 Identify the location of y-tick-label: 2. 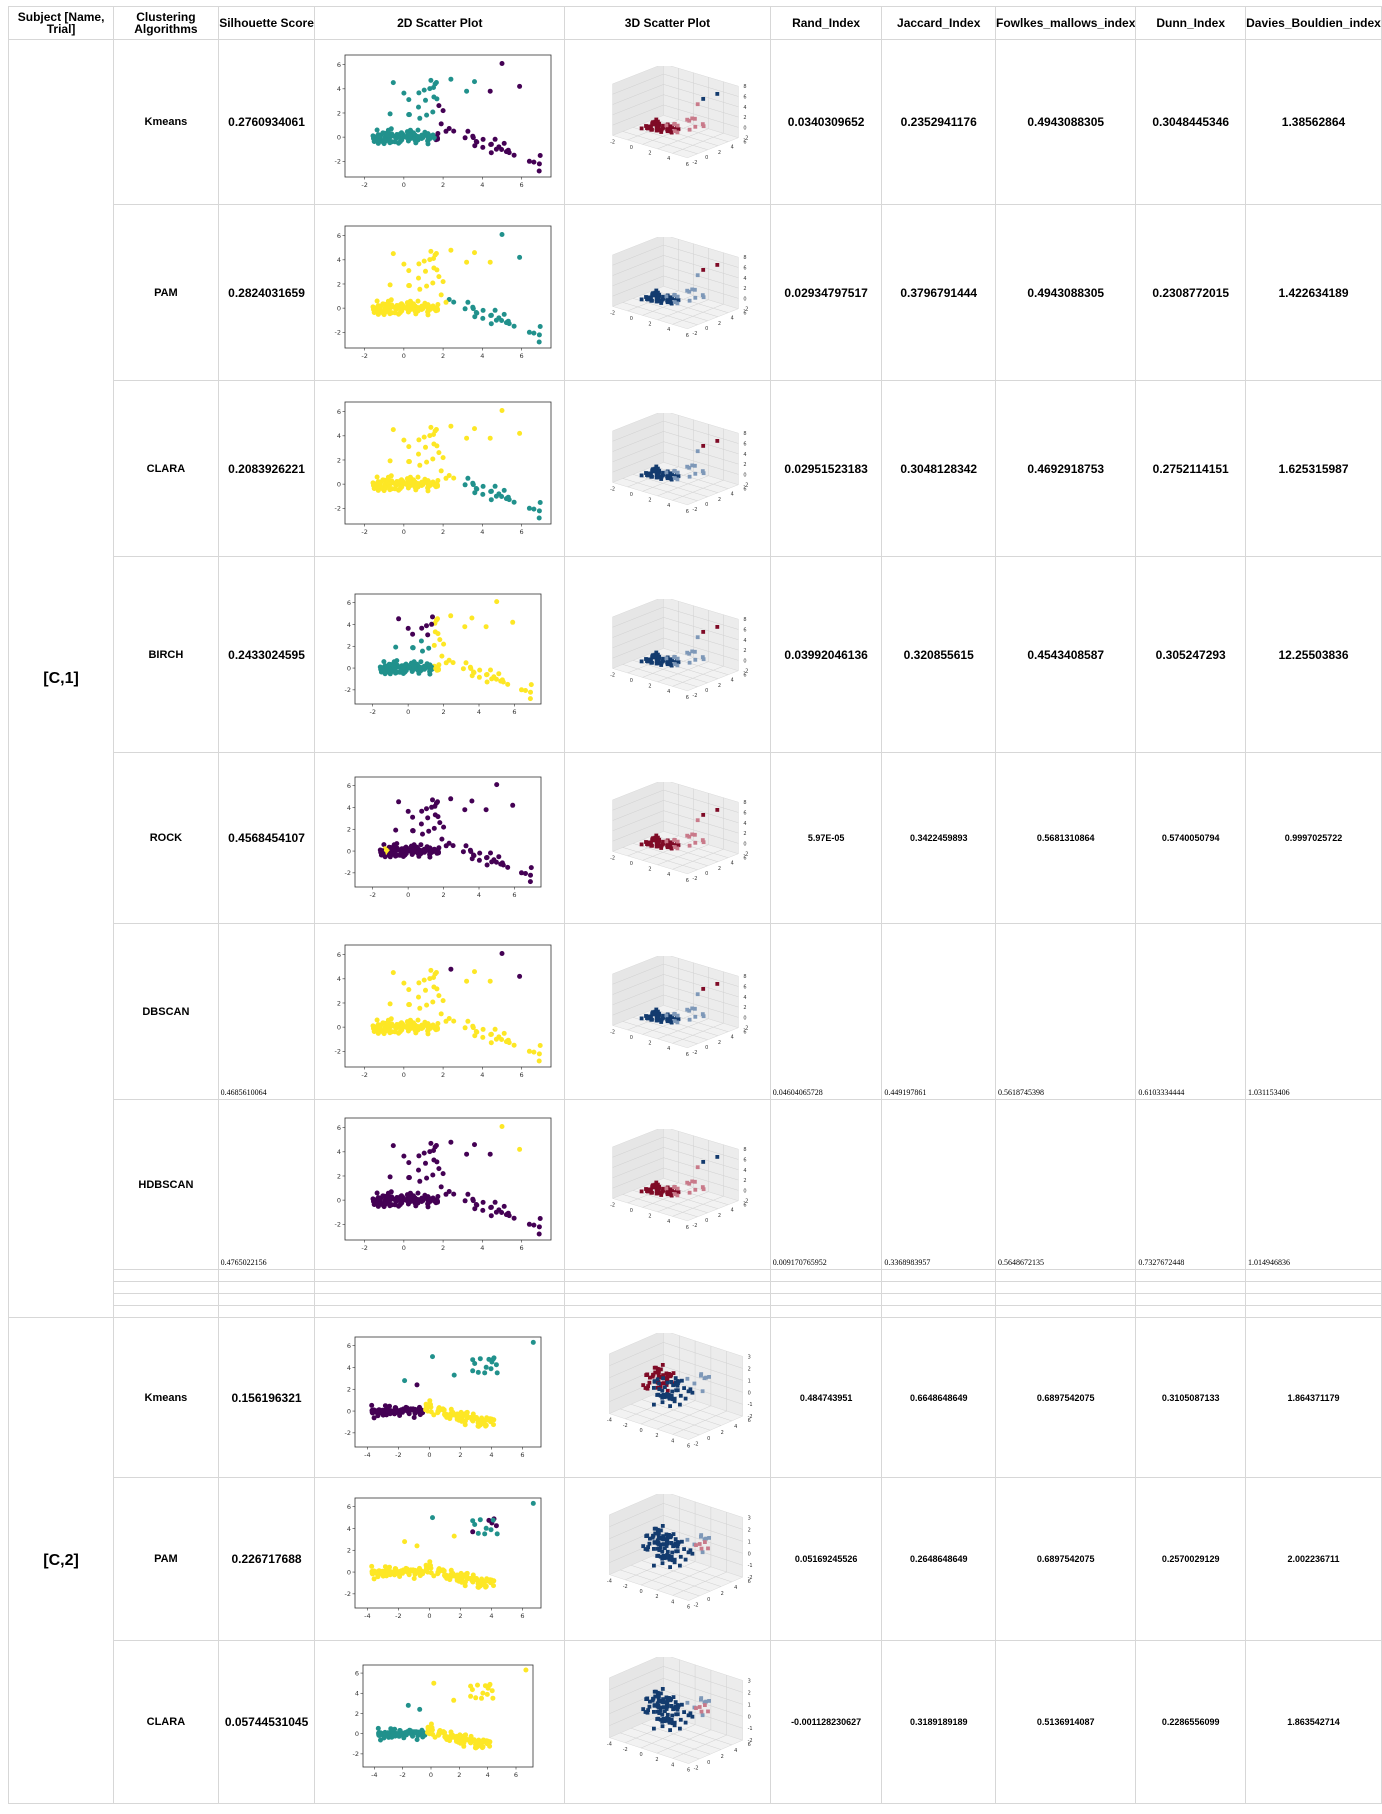
(719, 869).